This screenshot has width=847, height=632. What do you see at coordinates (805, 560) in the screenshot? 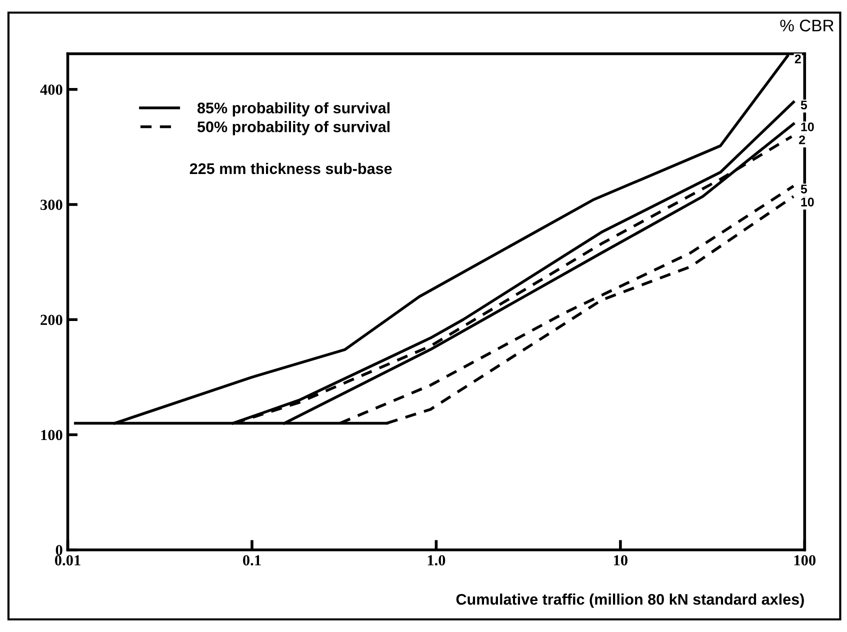
I see `x-tick-label: 100` at bounding box center [805, 560].